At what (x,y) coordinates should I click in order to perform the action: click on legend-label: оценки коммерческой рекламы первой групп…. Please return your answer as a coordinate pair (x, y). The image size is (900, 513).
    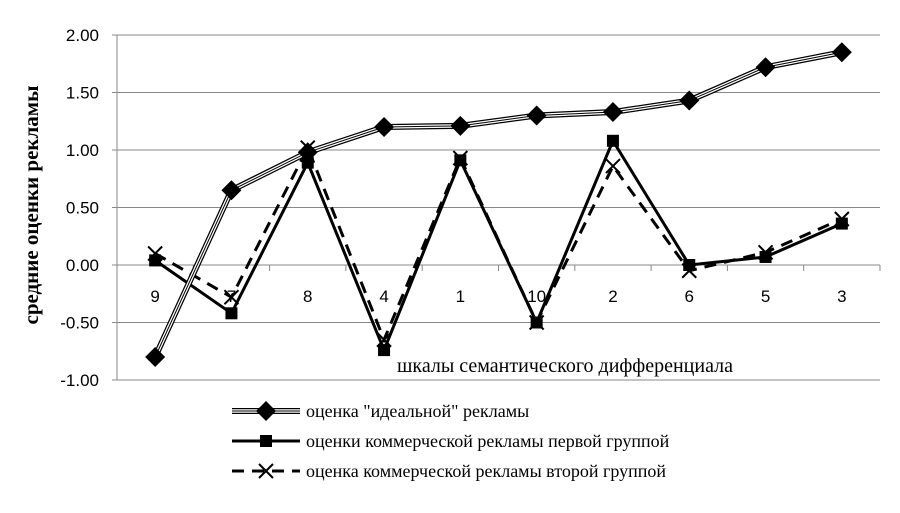
    Looking at the image, I should click on (488, 441).